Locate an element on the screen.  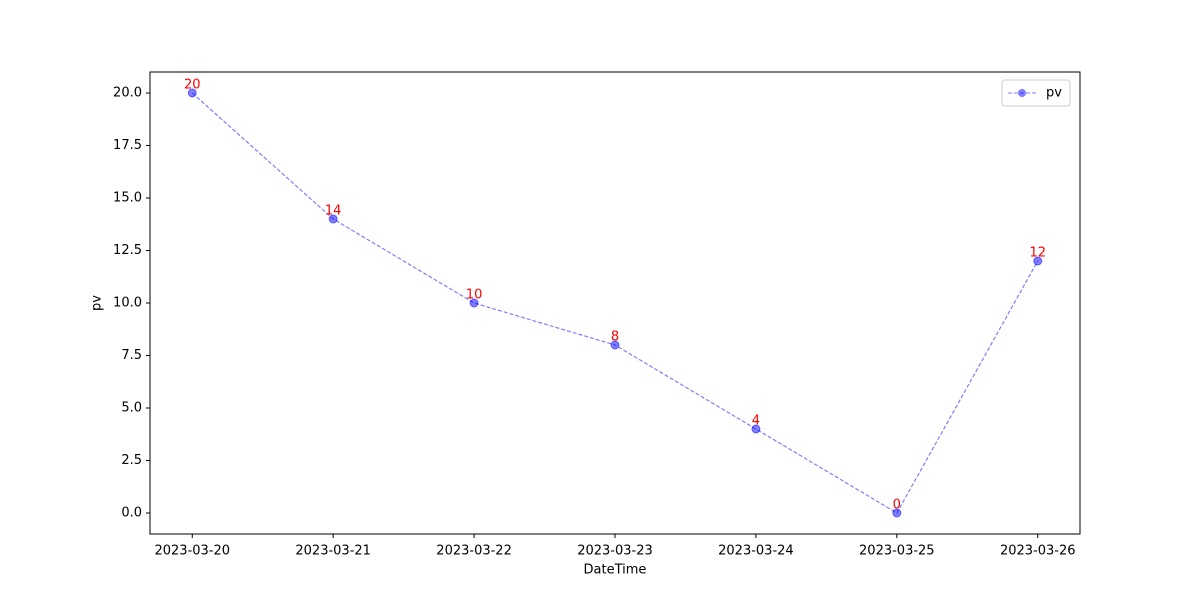
x-tick-label: 2023-03-24 is located at coordinates (756, 551).